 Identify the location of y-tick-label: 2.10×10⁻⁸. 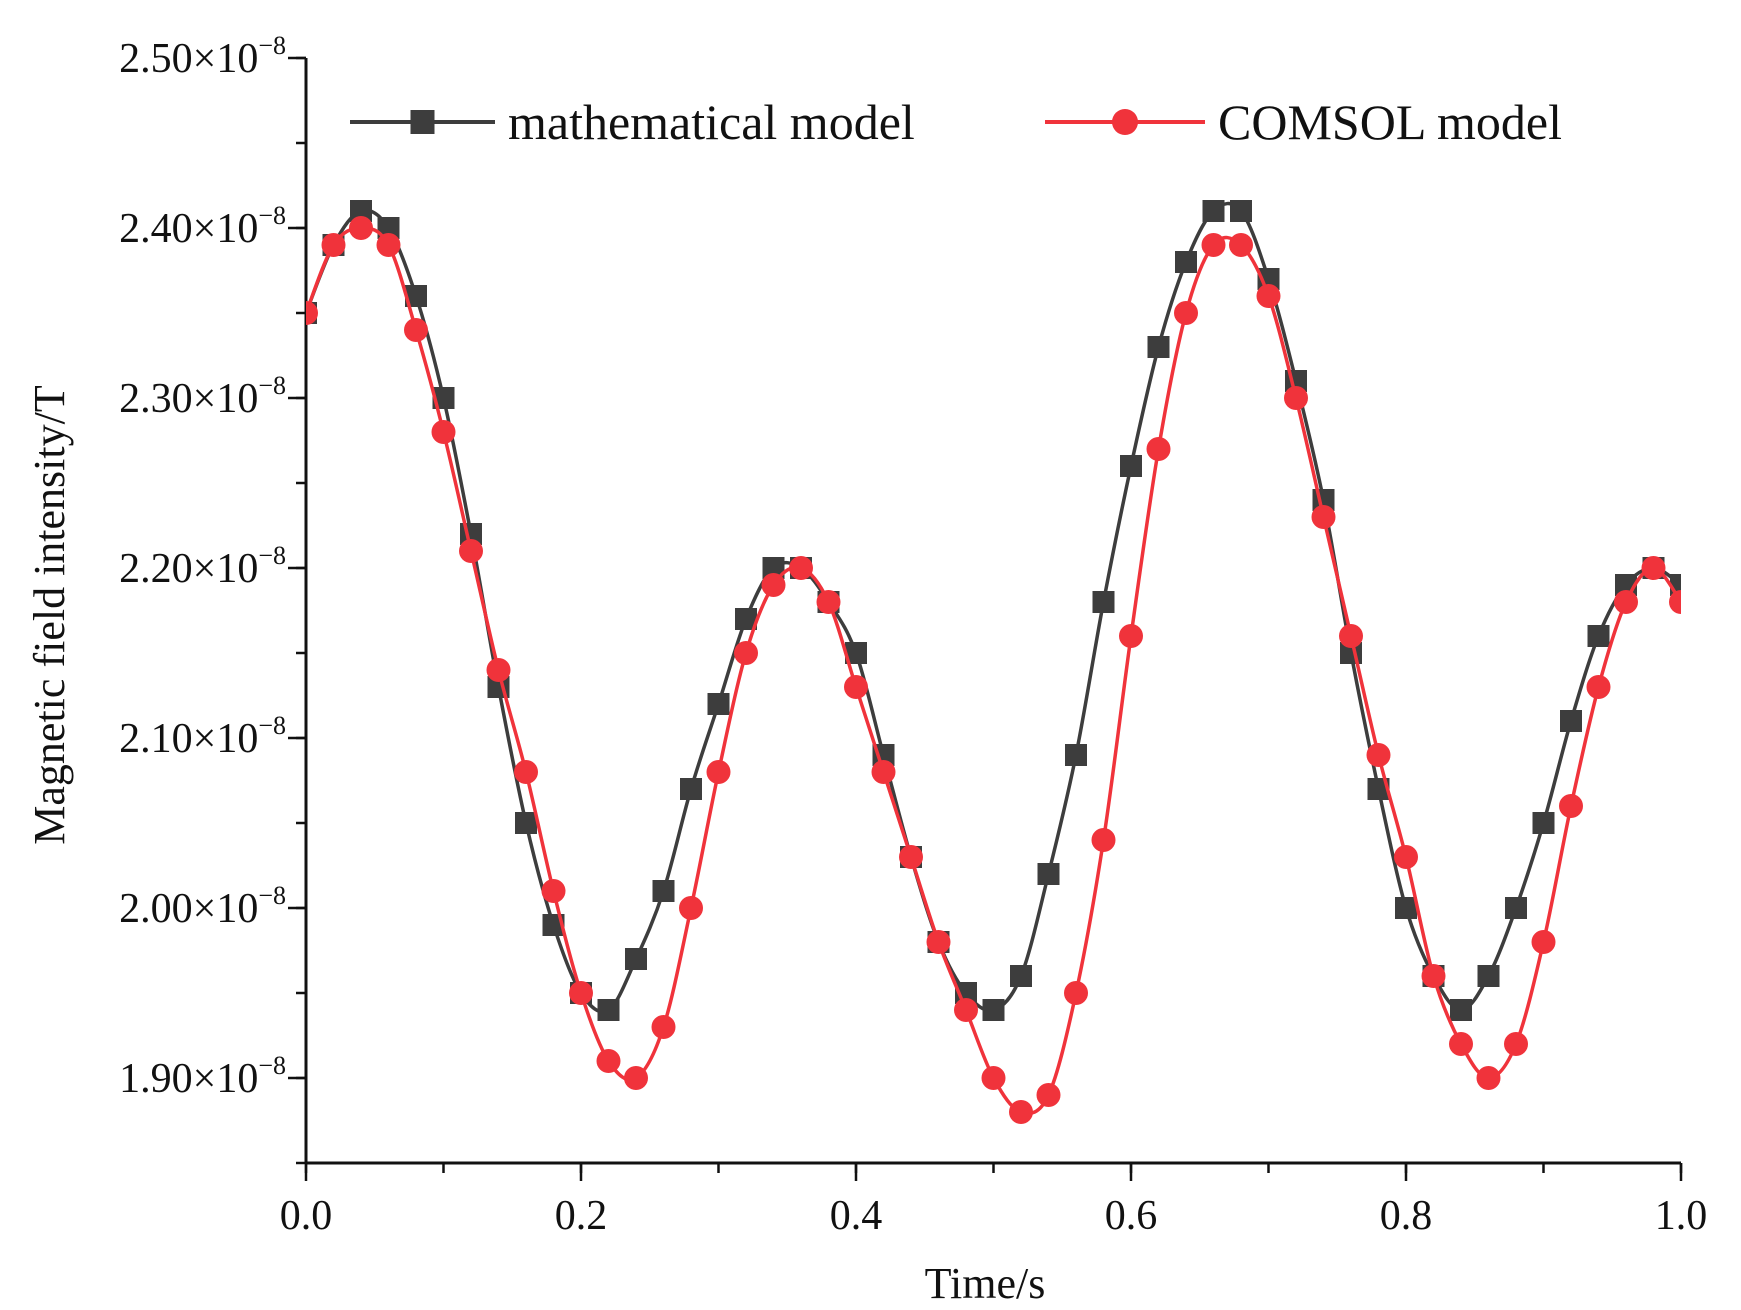
(202, 736).